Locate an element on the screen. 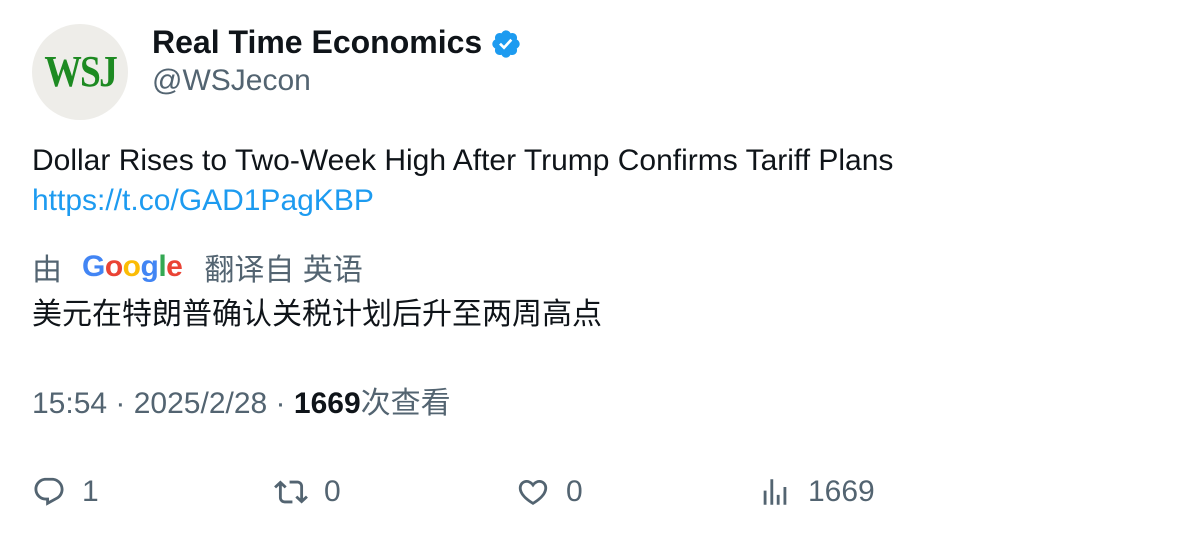 The height and width of the screenshot is (538, 1196). reply-button: 1 is located at coordinates (65, 492).